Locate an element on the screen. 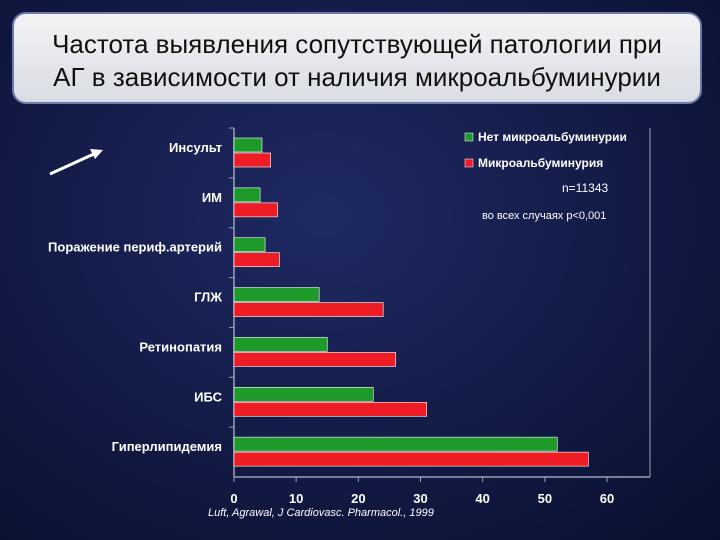 This screenshot has width=720, height=540. category-label: ИБС is located at coordinates (208, 396).